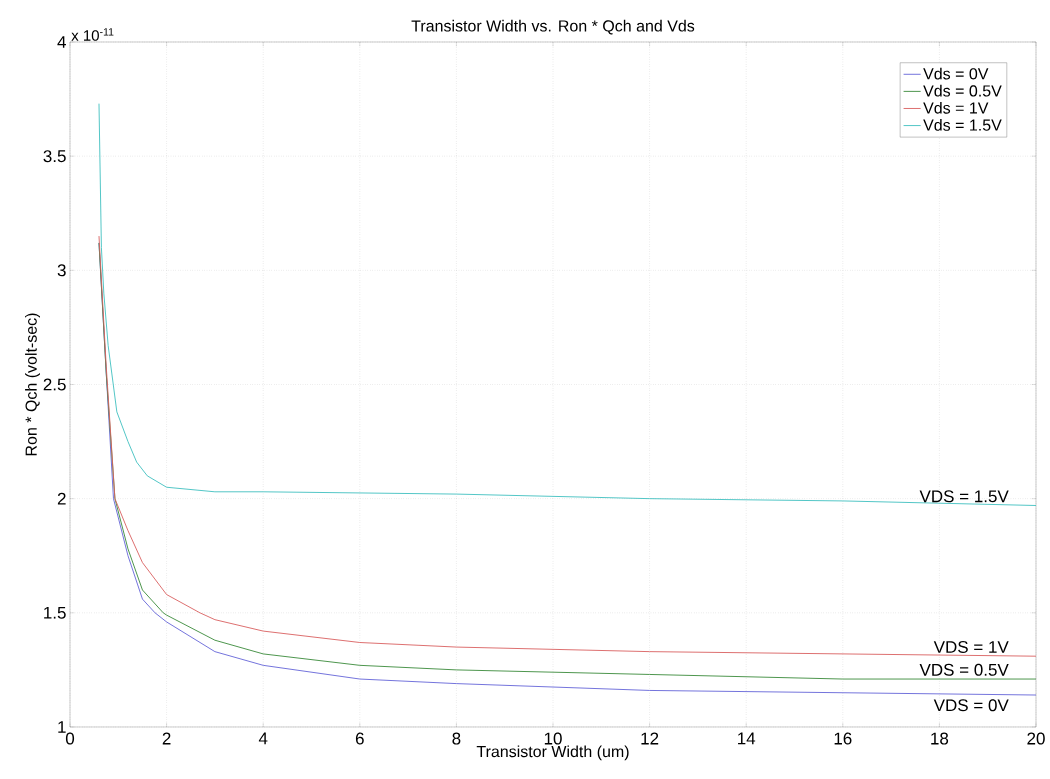  What do you see at coordinates (166, 738) in the screenshot?
I see `x-tick-label: 2` at bounding box center [166, 738].